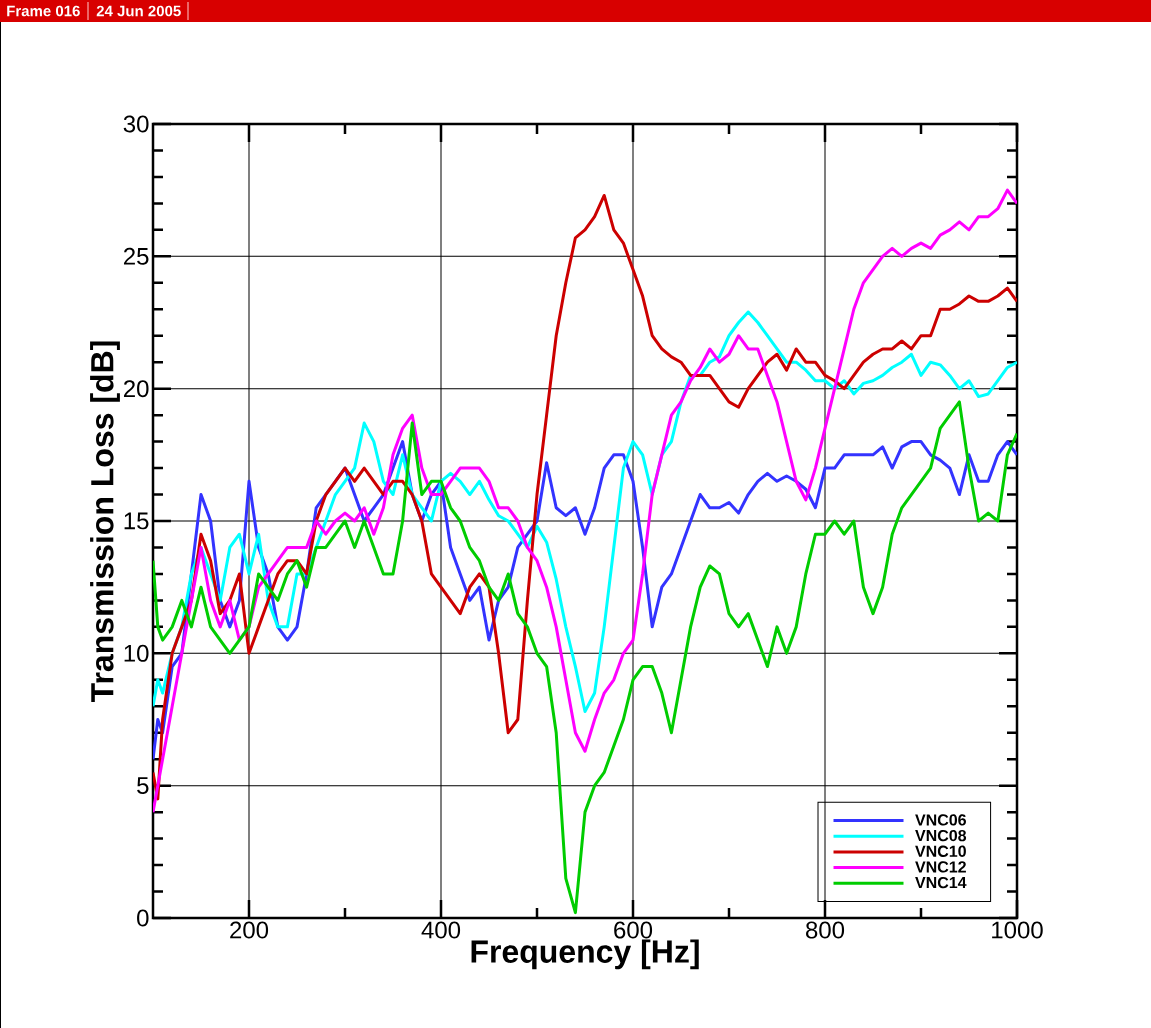 The height and width of the screenshot is (1028, 1151). I want to click on y-tick-label: 25, so click(136, 256).